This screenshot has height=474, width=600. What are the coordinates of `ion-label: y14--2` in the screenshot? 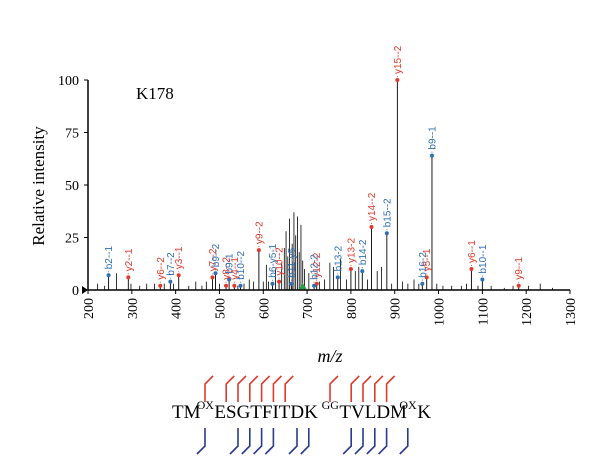 It's located at (372, 206).